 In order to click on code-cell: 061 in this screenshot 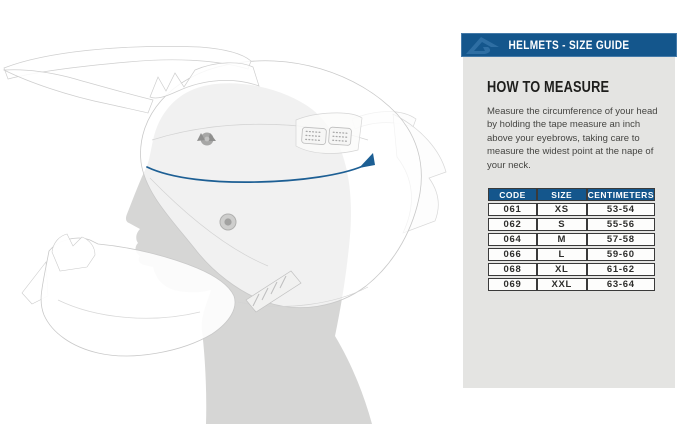, I will do `click(512, 210)`.